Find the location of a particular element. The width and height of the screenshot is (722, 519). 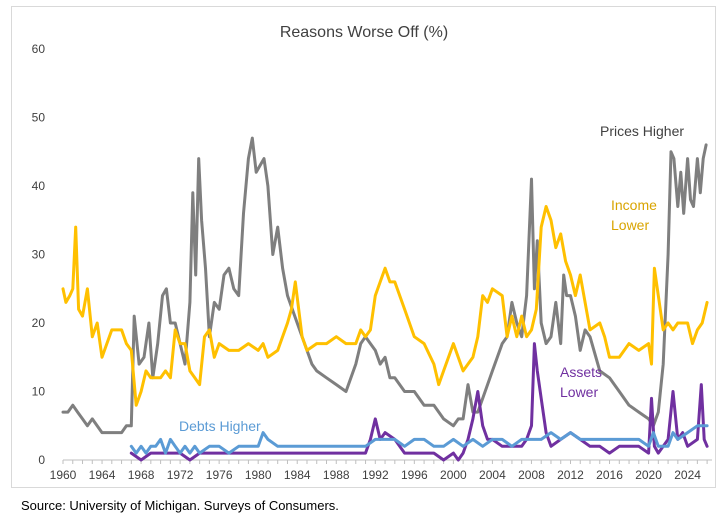

x-tick-label: 1988 is located at coordinates (336, 475).